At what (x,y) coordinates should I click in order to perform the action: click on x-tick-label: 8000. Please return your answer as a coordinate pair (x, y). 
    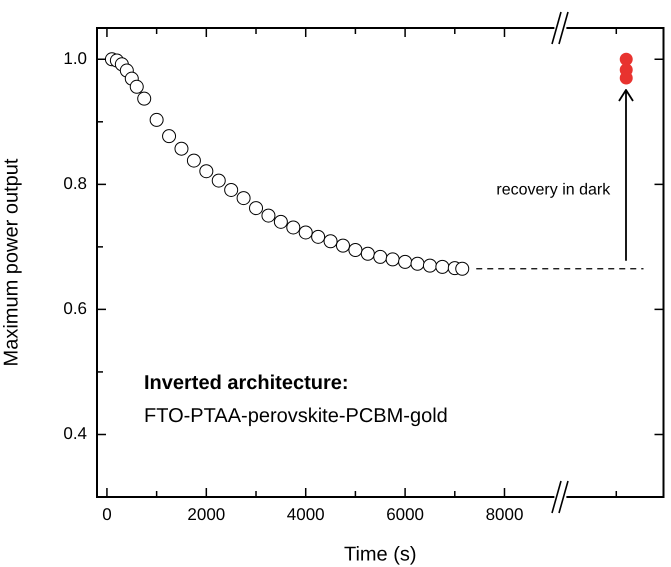
    Looking at the image, I should click on (505, 514).